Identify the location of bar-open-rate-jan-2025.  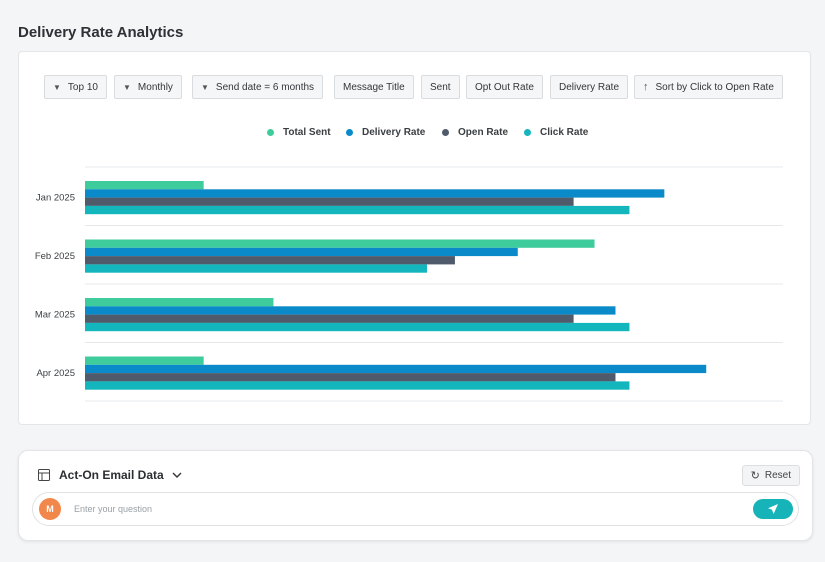
(329, 201).